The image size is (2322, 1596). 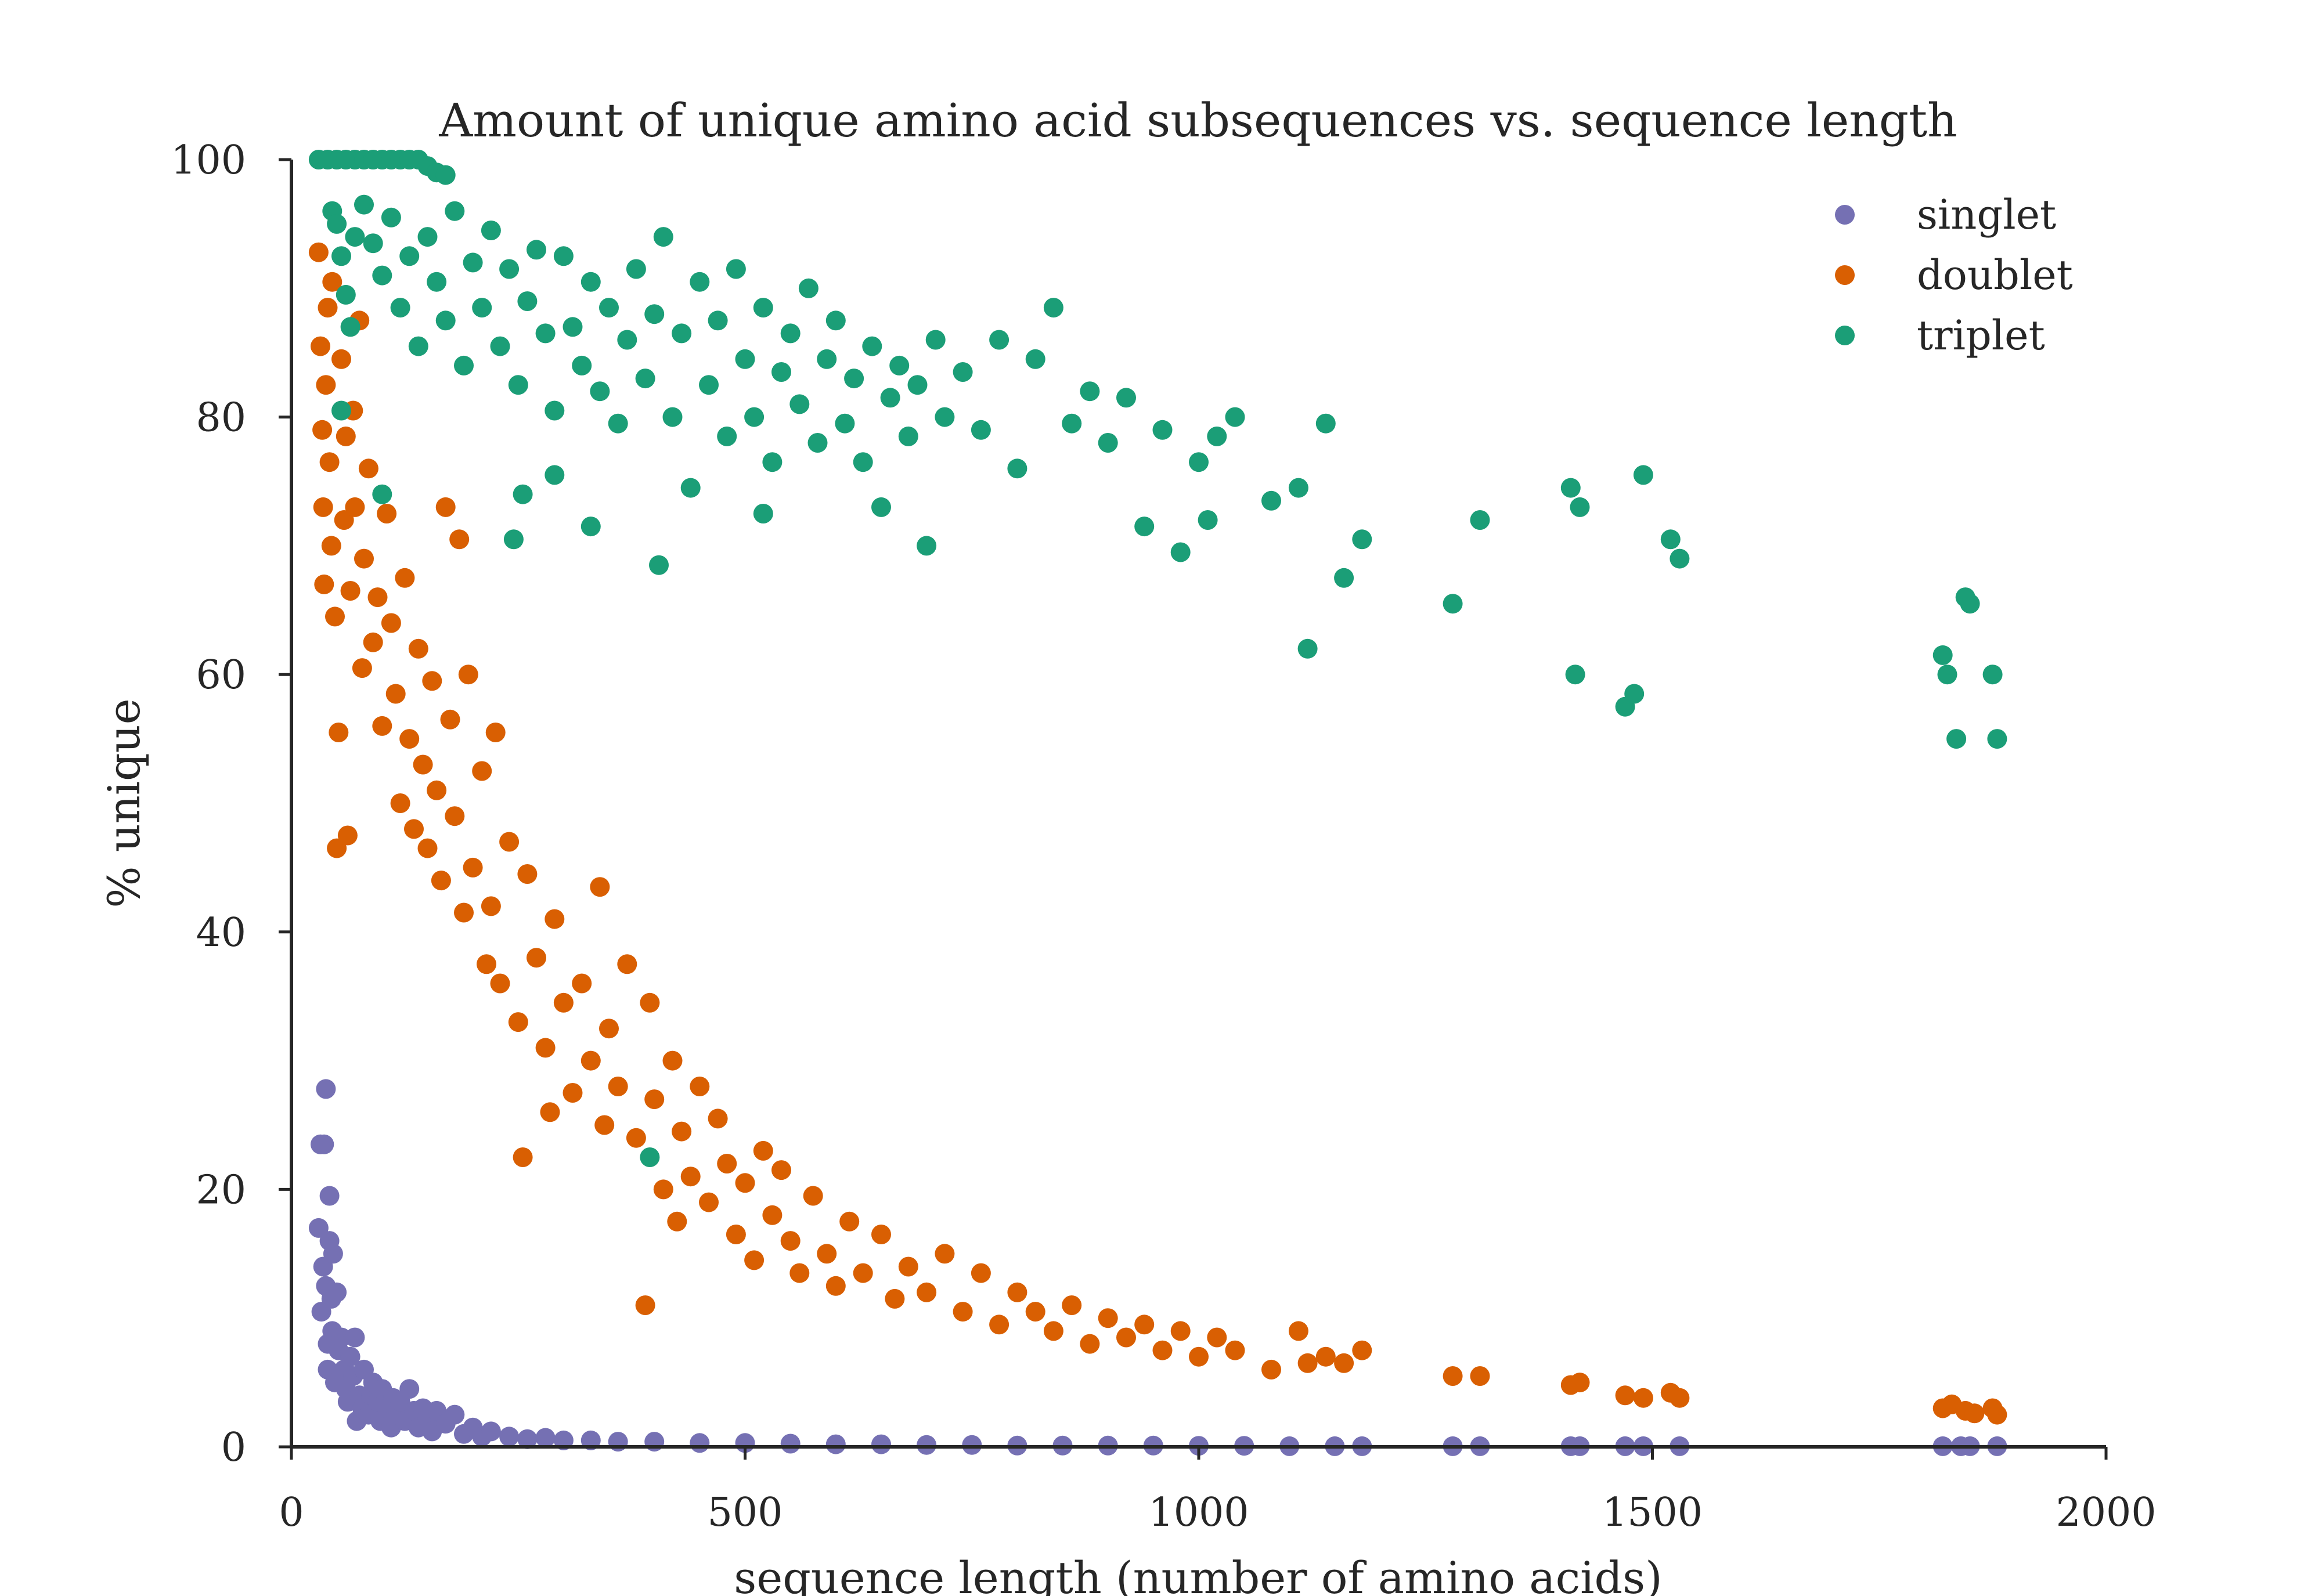 What do you see at coordinates (1845, 215) in the screenshot?
I see `legend-marker-singlet` at bounding box center [1845, 215].